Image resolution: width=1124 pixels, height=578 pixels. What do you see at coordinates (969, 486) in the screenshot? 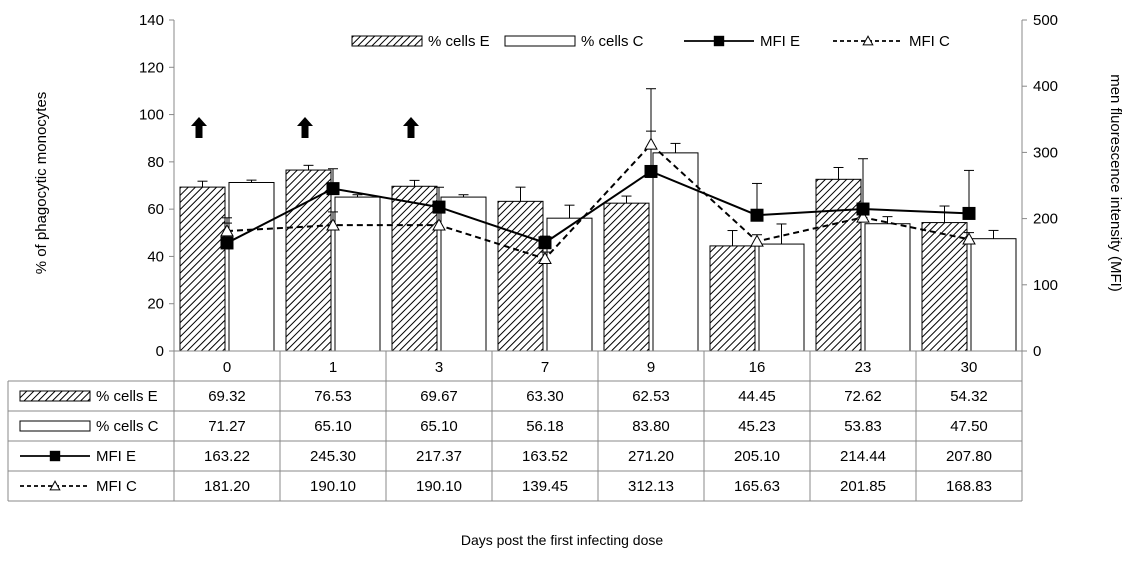
I see `table-cell: 168.83` at bounding box center [969, 486].